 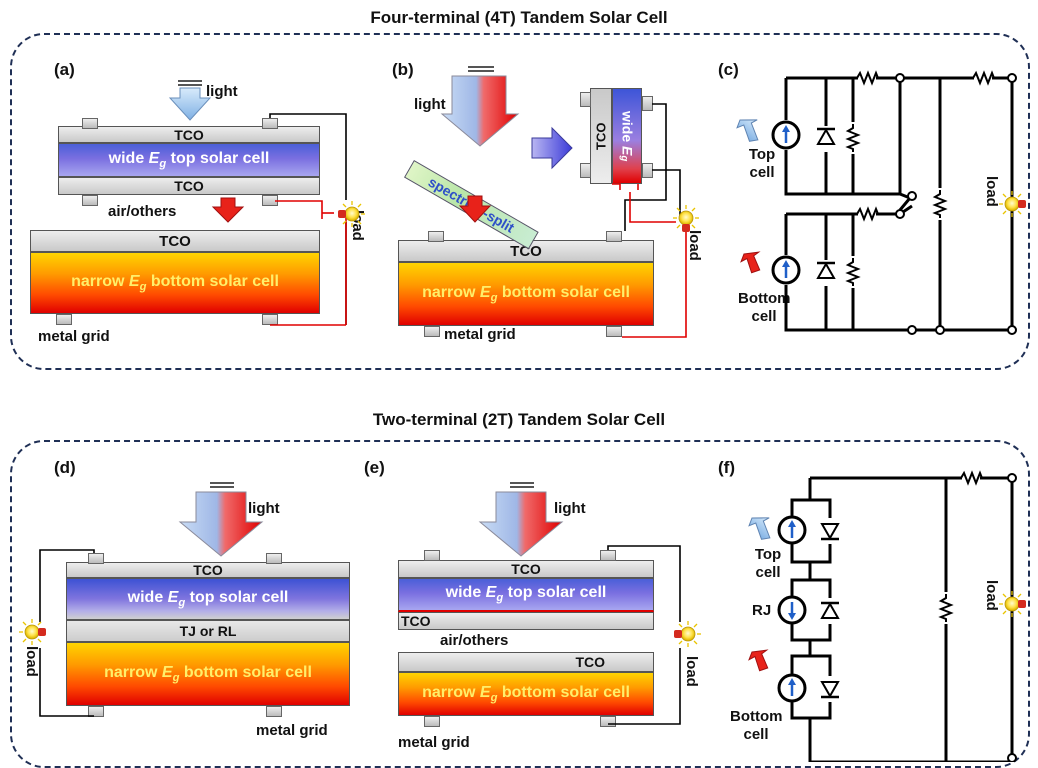 What do you see at coordinates (526, 662) in the screenshot?
I see `tco-bottom-e: TCO` at bounding box center [526, 662].